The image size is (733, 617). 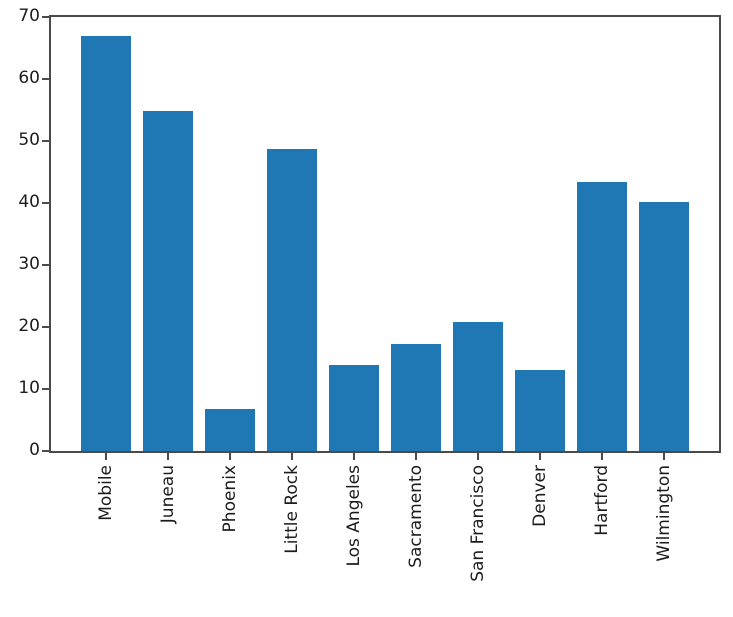 I want to click on bar-denver, so click(x=539, y=410).